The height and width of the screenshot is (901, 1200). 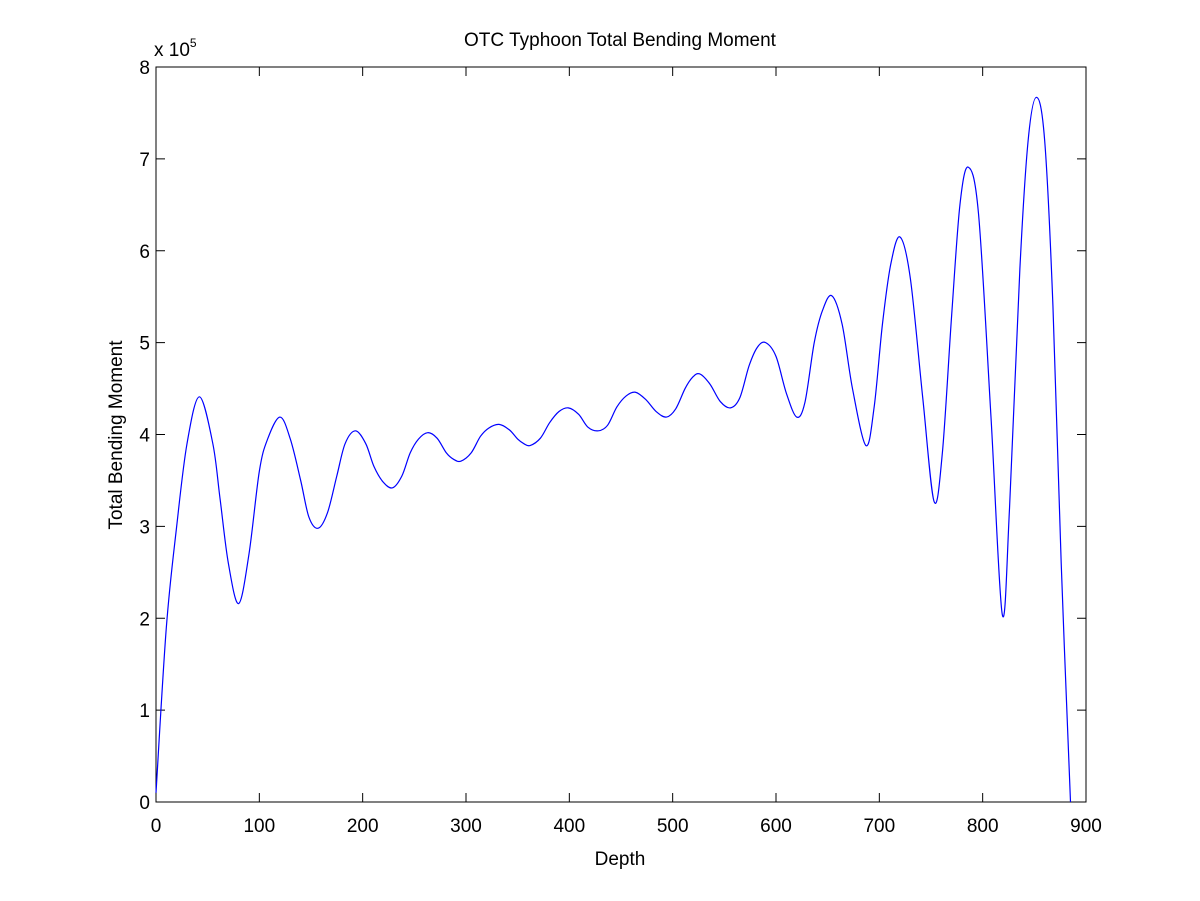 What do you see at coordinates (620, 40) in the screenshot?
I see `chart-title: OTC Typhoon Total Bending Moment` at bounding box center [620, 40].